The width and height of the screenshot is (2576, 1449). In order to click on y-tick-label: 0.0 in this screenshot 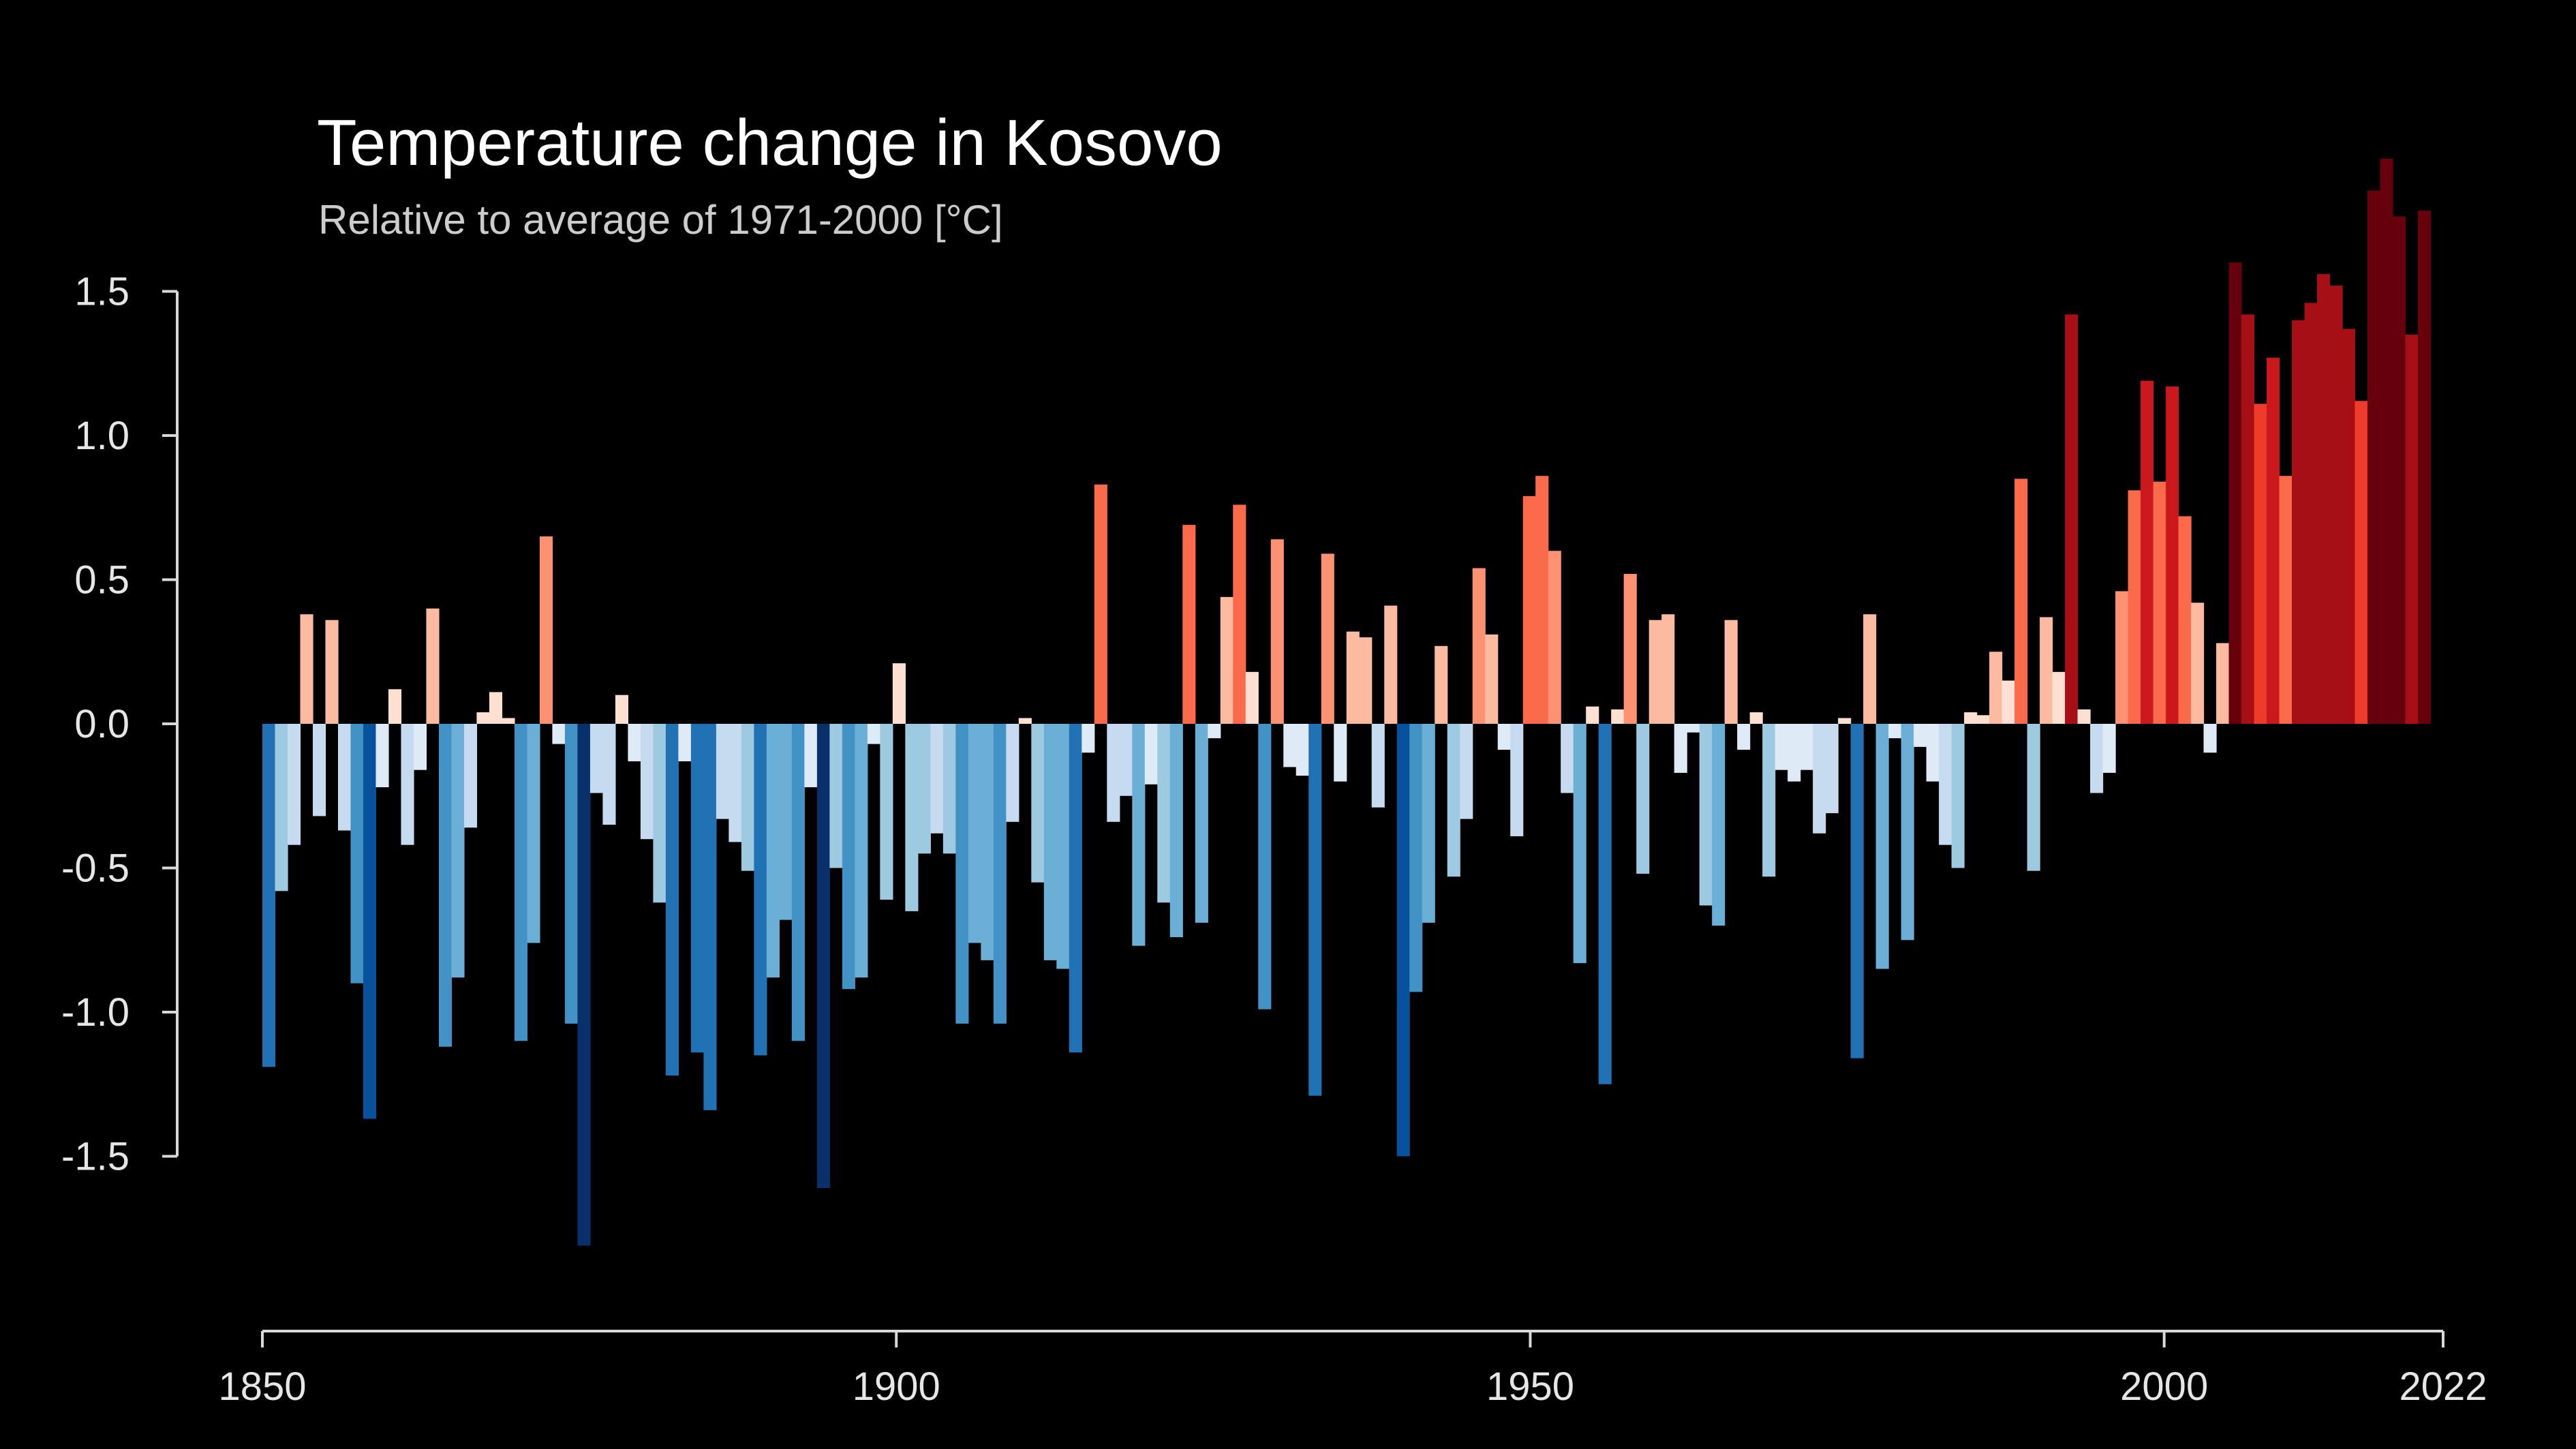, I will do `click(101, 724)`.